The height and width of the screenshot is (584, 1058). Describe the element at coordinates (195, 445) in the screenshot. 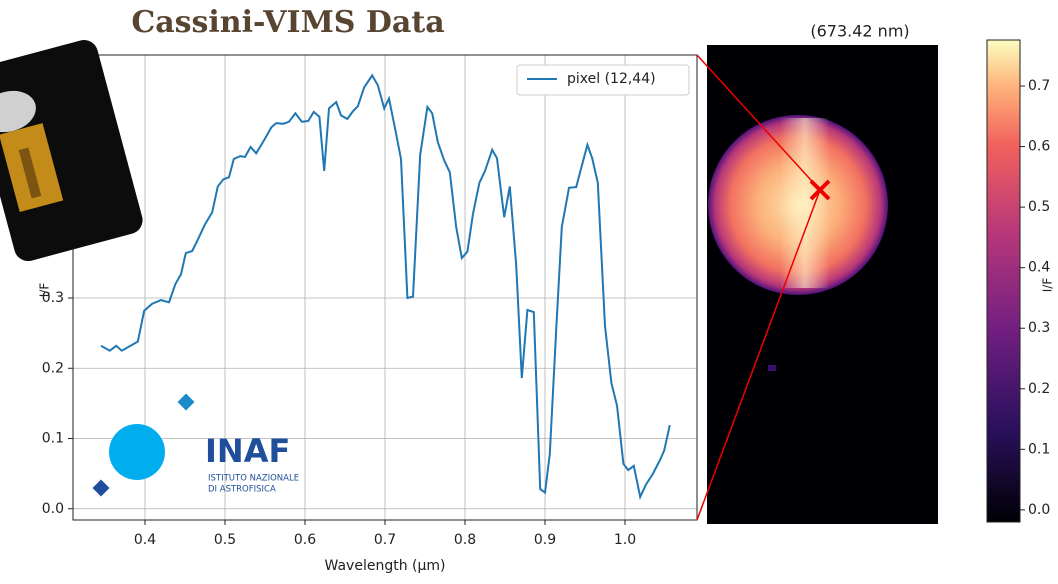

I see `logo: INAF ISTITUTO NAZIONALE DI ASTROFISICA` at that location.